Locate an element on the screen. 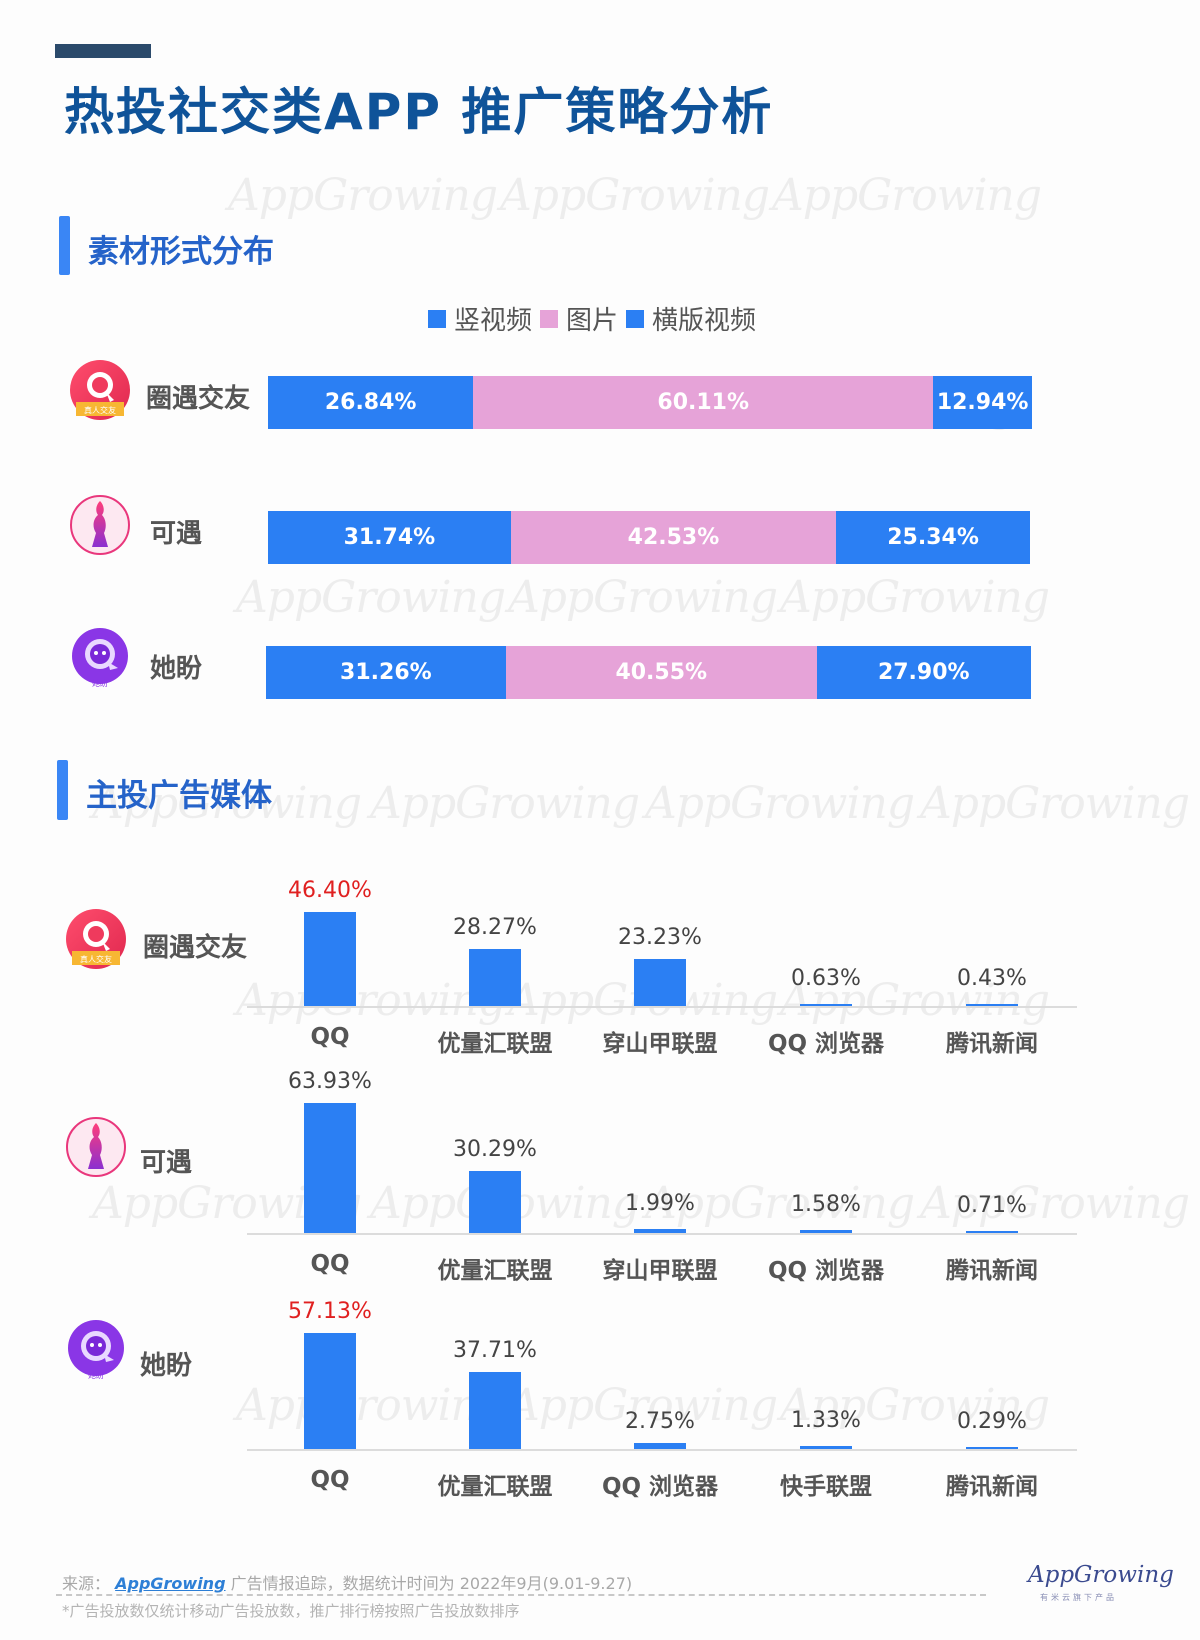 Image resolution: width=1200 pixels, height=1640 pixels. title-accent-bar is located at coordinates (103, 51).